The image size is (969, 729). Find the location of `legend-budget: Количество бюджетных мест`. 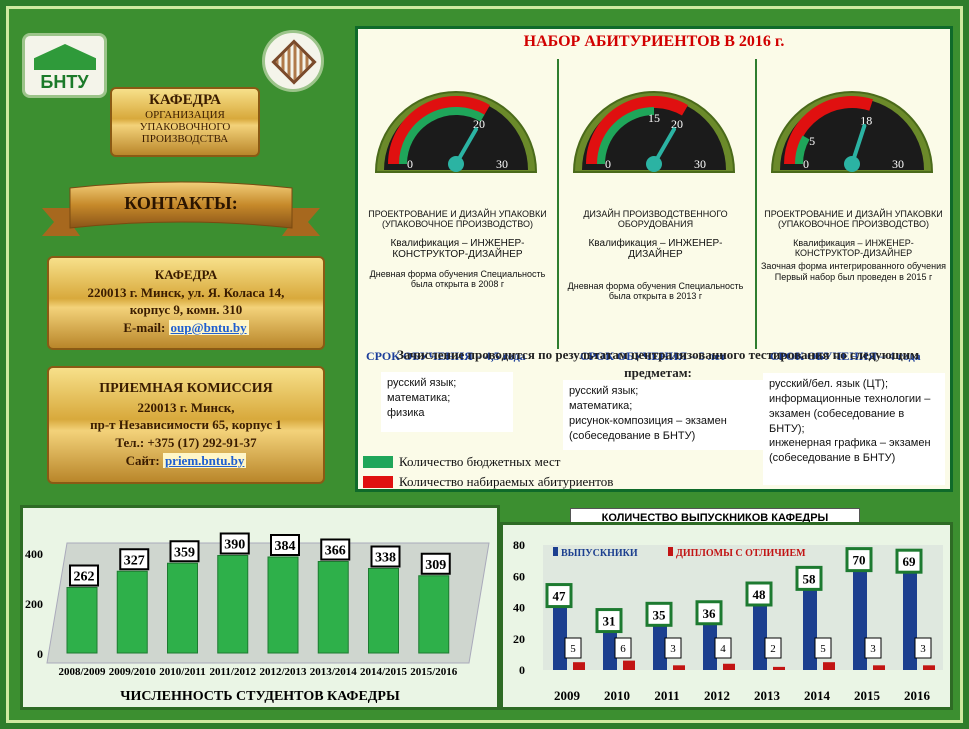

legend-budget: Количество бюджетных мест is located at coordinates (461, 462).